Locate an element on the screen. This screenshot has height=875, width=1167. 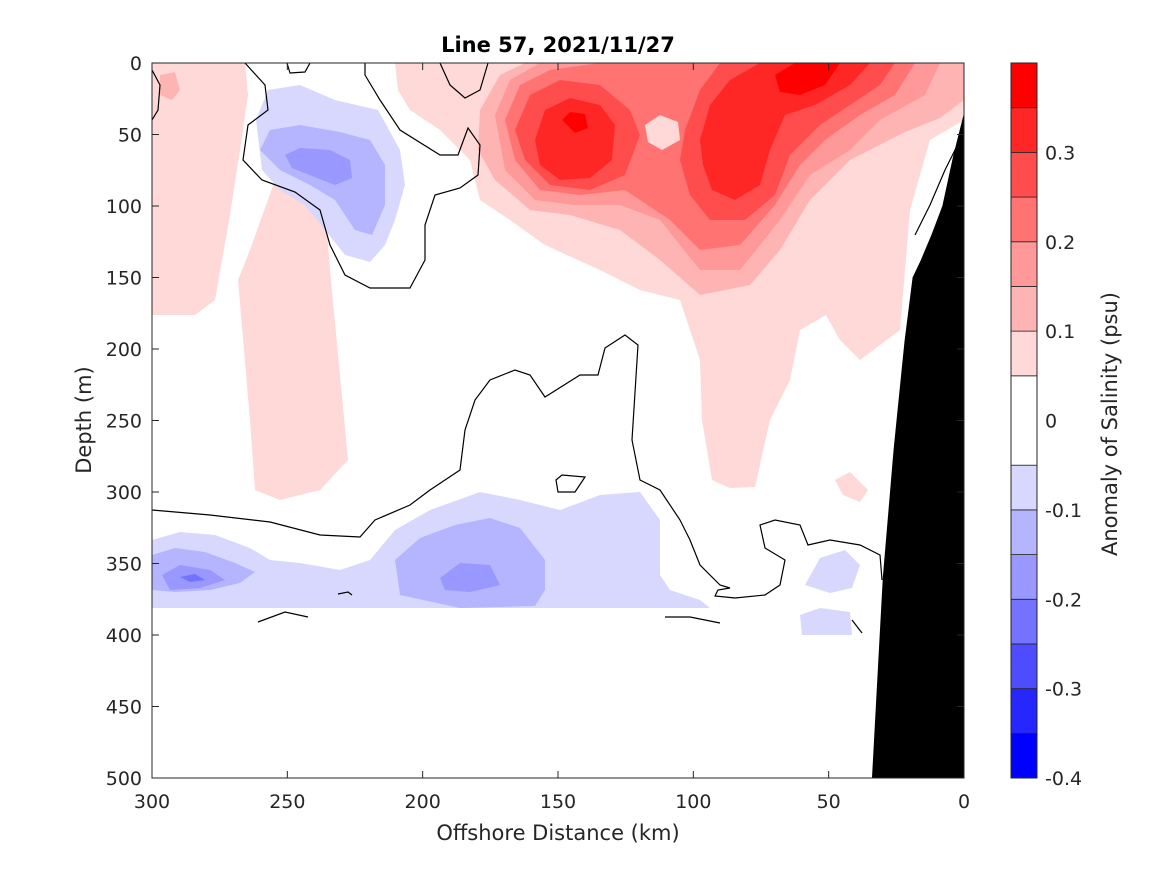
colorbar-tick-label: 0.1 is located at coordinates (1060, 332).